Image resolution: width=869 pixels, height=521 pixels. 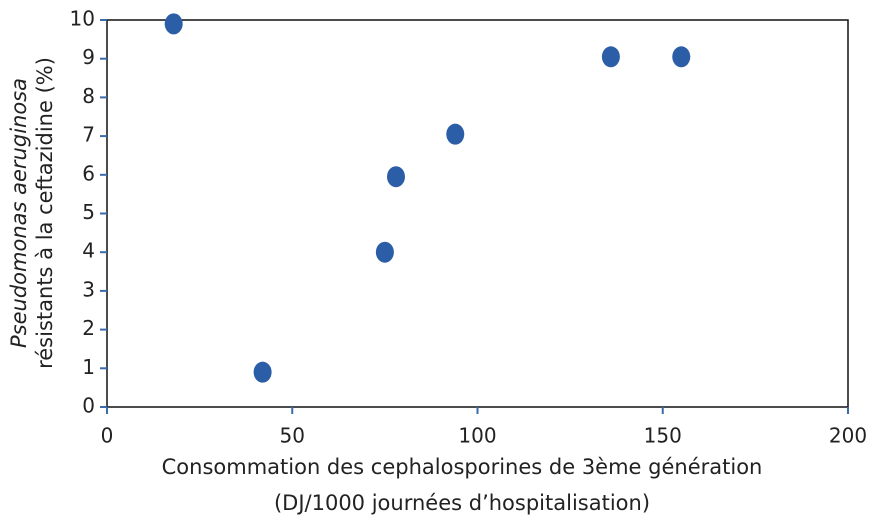 What do you see at coordinates (82, 19) in the screenshot?
I see `y-tick-label: 10` at bounding box center [82, 19].